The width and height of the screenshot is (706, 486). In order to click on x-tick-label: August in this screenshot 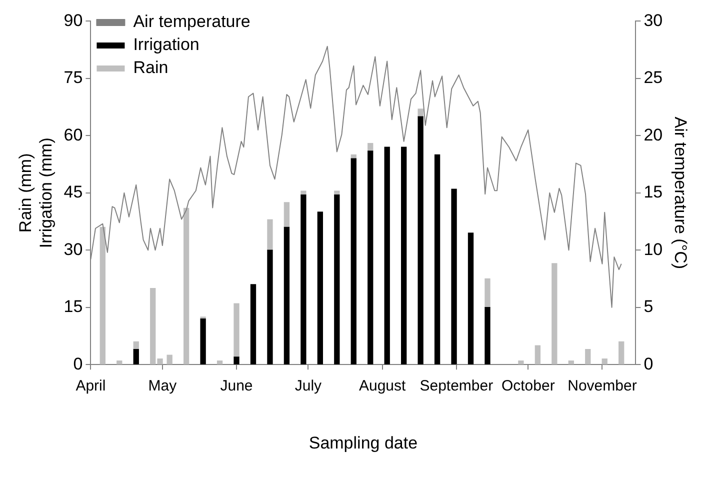, I will do `click(382, 386)`.